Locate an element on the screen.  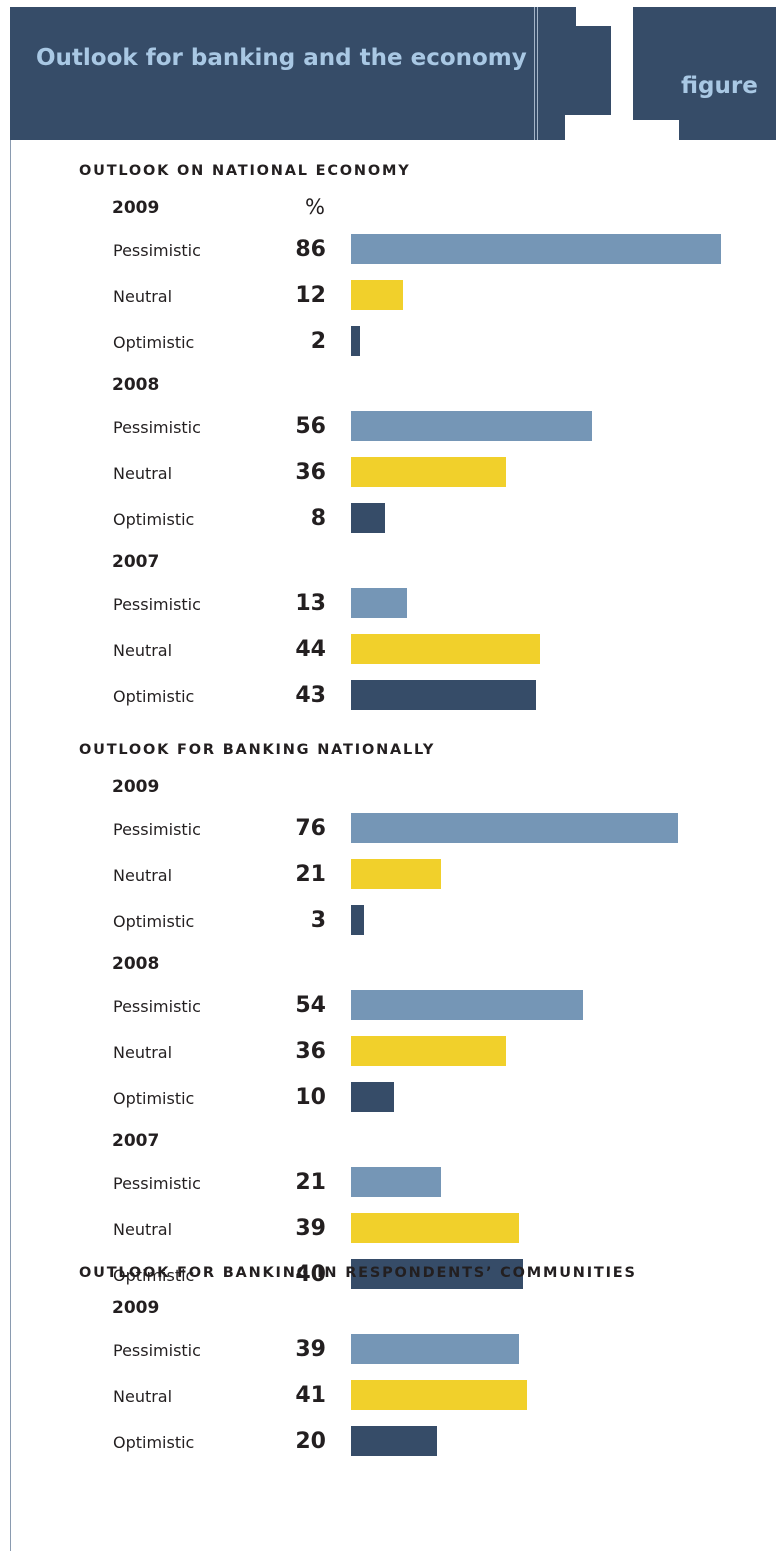
value-label: 2 is located at coordinates (318, 341).